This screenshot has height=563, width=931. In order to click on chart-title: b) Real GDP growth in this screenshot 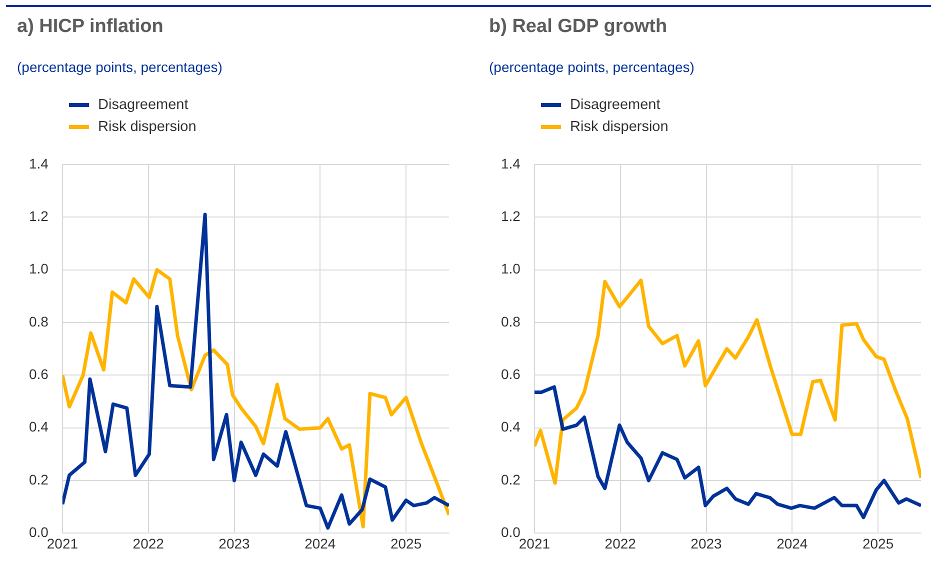, I will do `click(578, 27)`.